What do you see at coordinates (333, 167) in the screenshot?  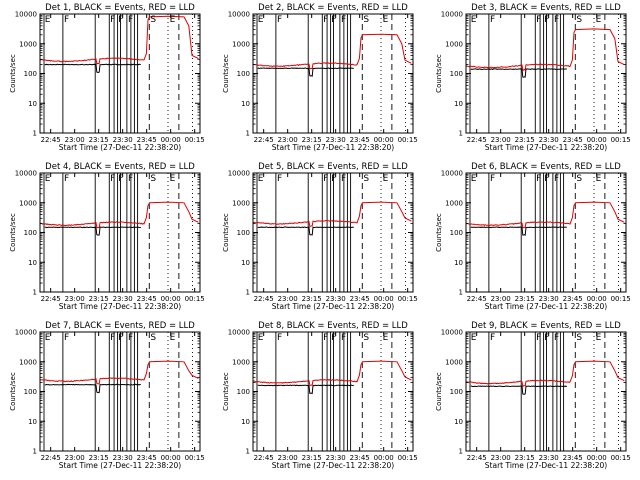 I see `panel-title: Det 5, BLACK = Events, RED = LLD` at bounding box center [333, 167].